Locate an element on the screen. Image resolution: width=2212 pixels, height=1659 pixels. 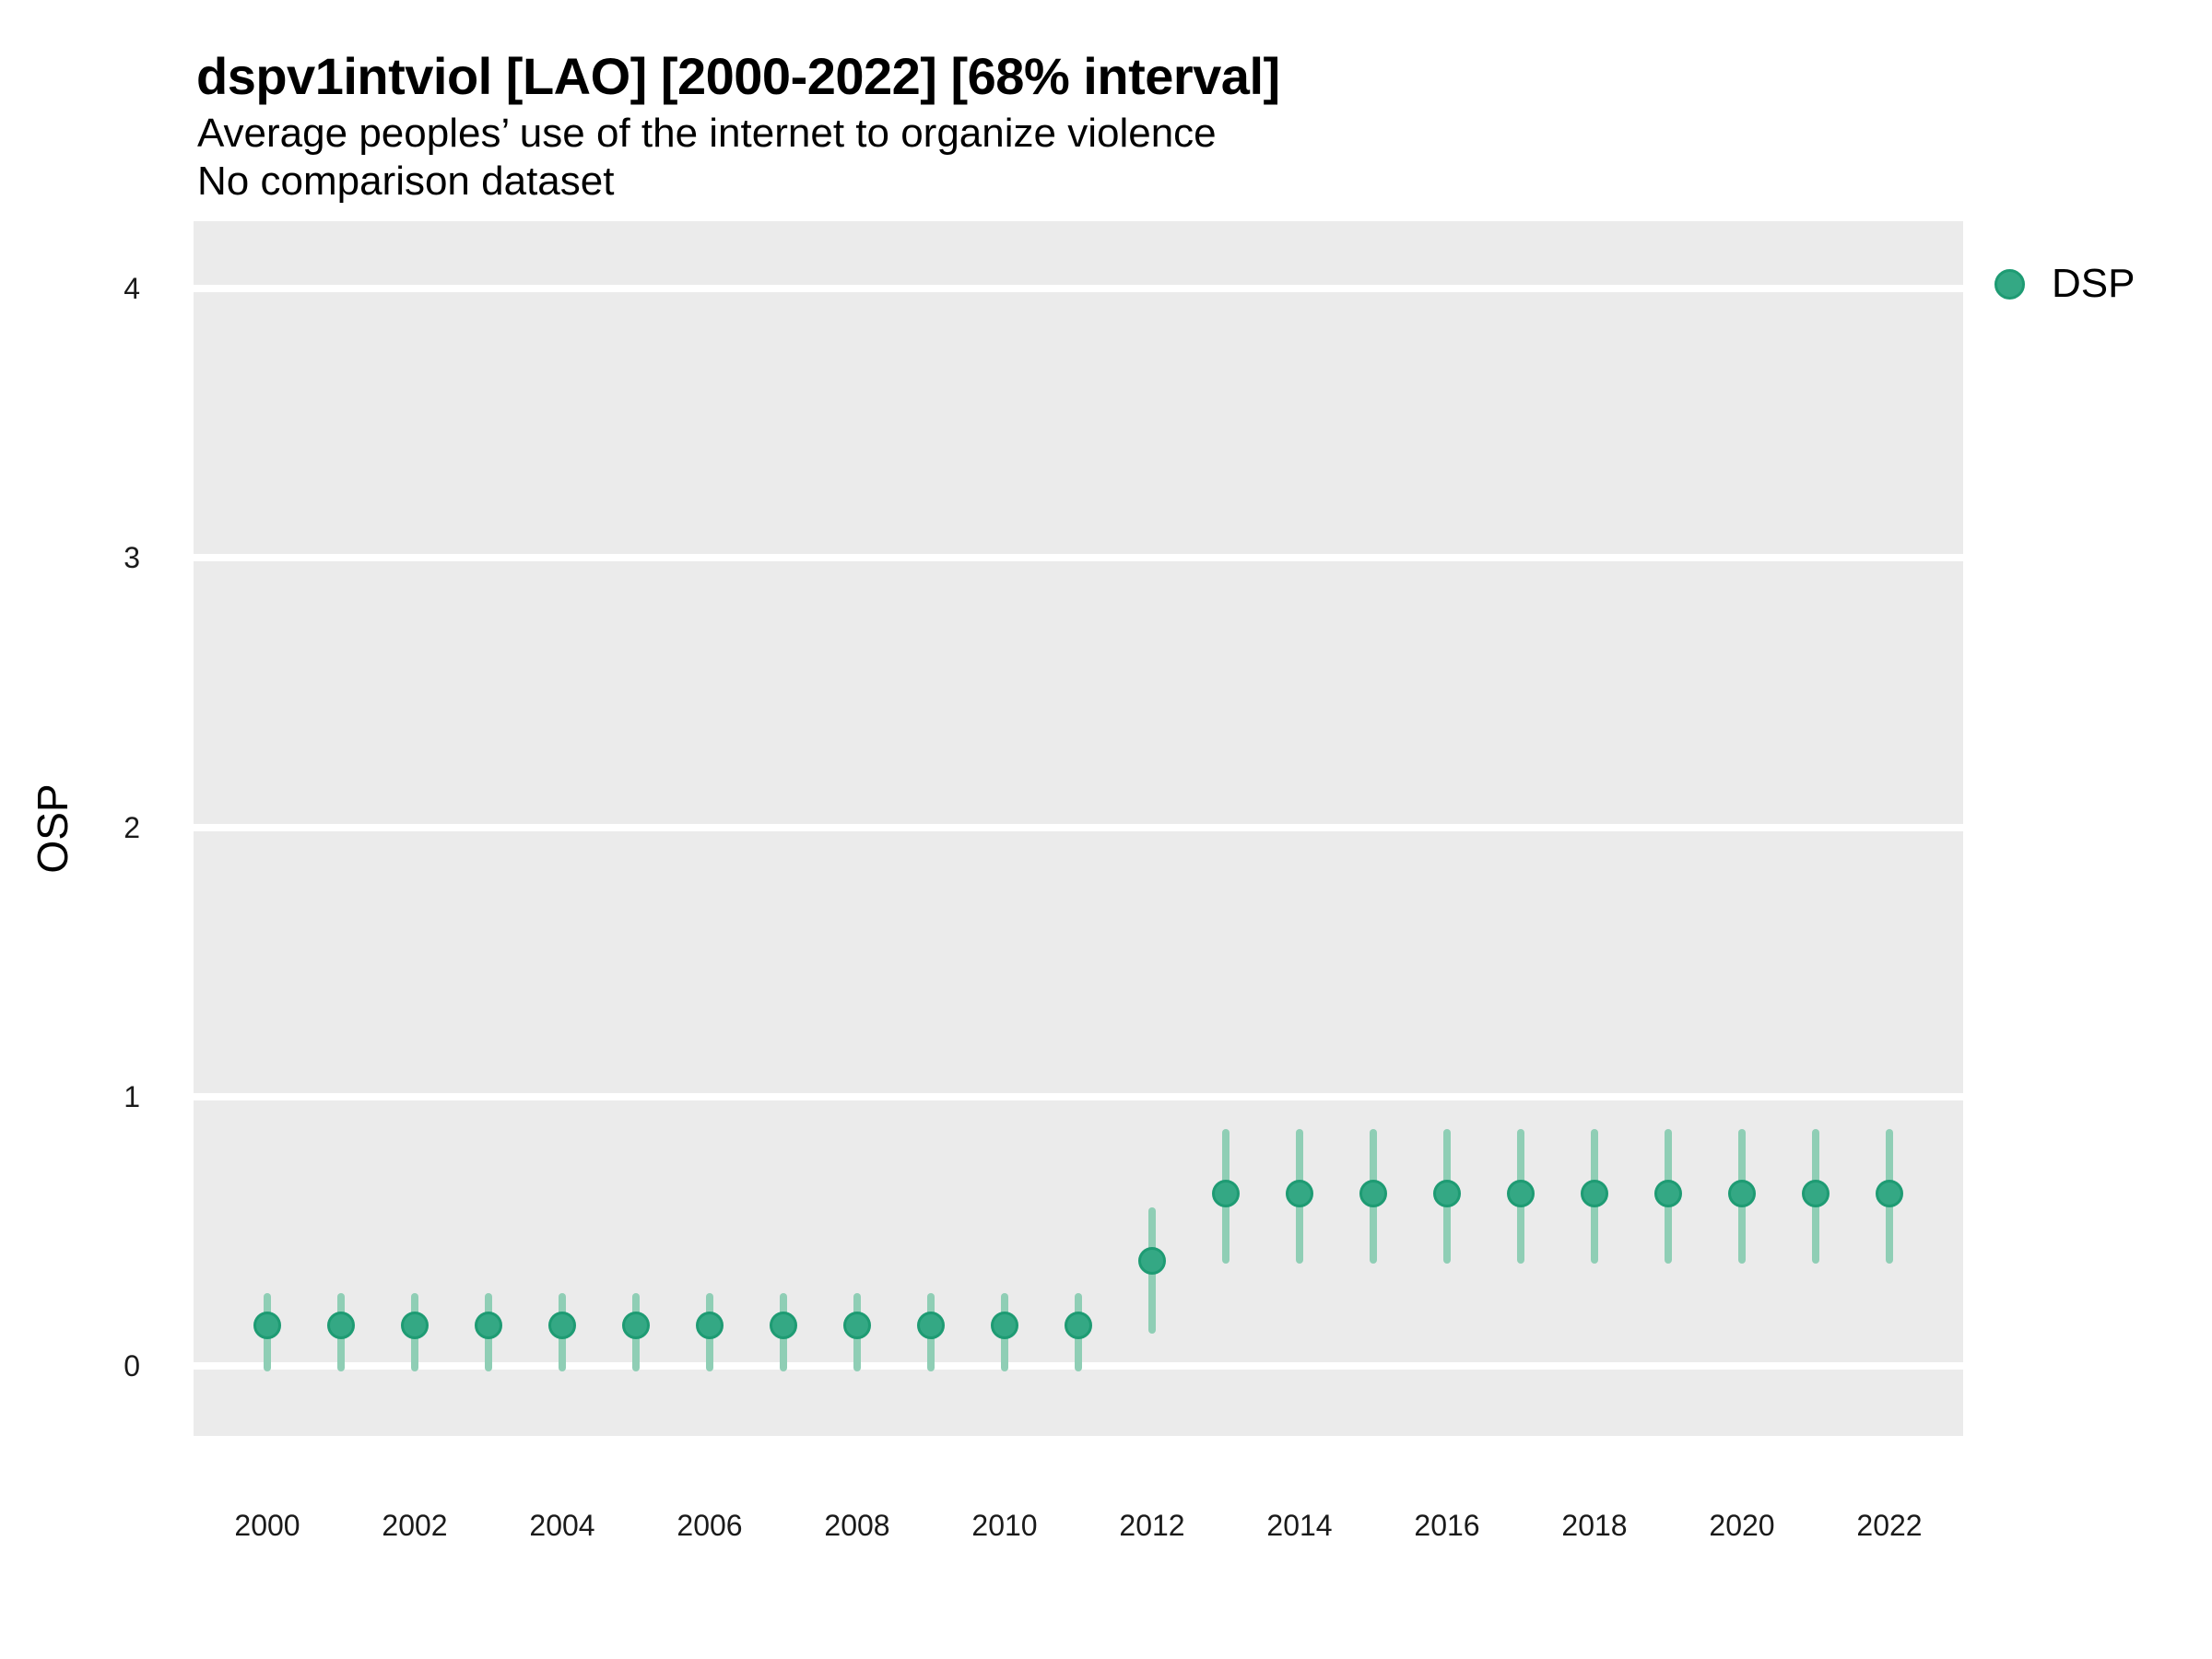
data-point-2019 is located at coordinates (1668, 1193).